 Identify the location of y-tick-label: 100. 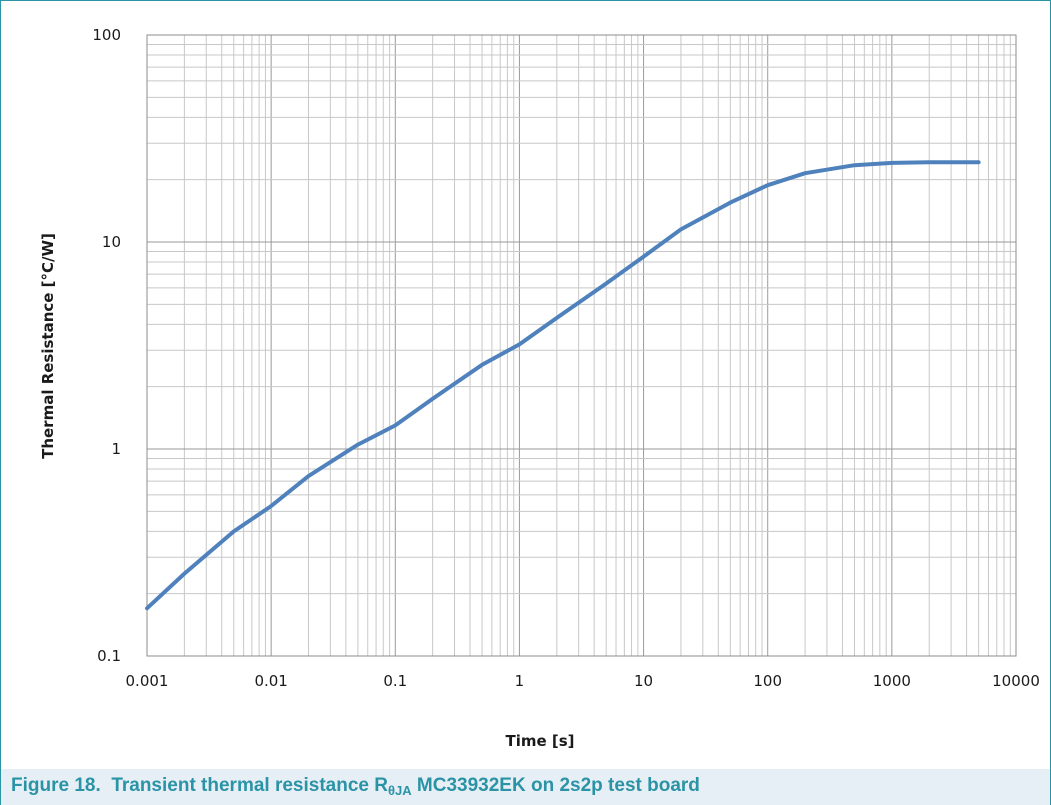
(106, 35).